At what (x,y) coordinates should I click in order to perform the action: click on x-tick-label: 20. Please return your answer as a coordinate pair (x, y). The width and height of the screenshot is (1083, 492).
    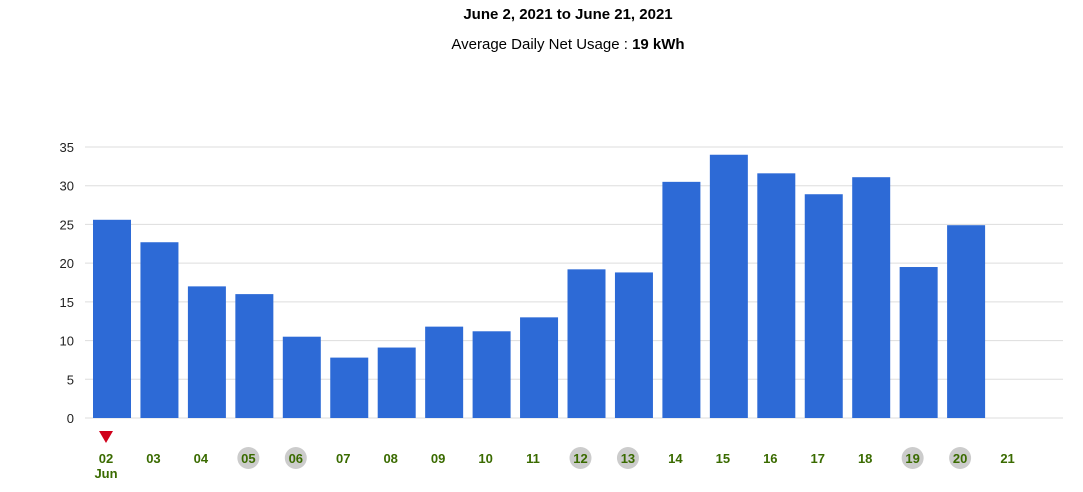
    Looking at the image, I should click on (960, 458).